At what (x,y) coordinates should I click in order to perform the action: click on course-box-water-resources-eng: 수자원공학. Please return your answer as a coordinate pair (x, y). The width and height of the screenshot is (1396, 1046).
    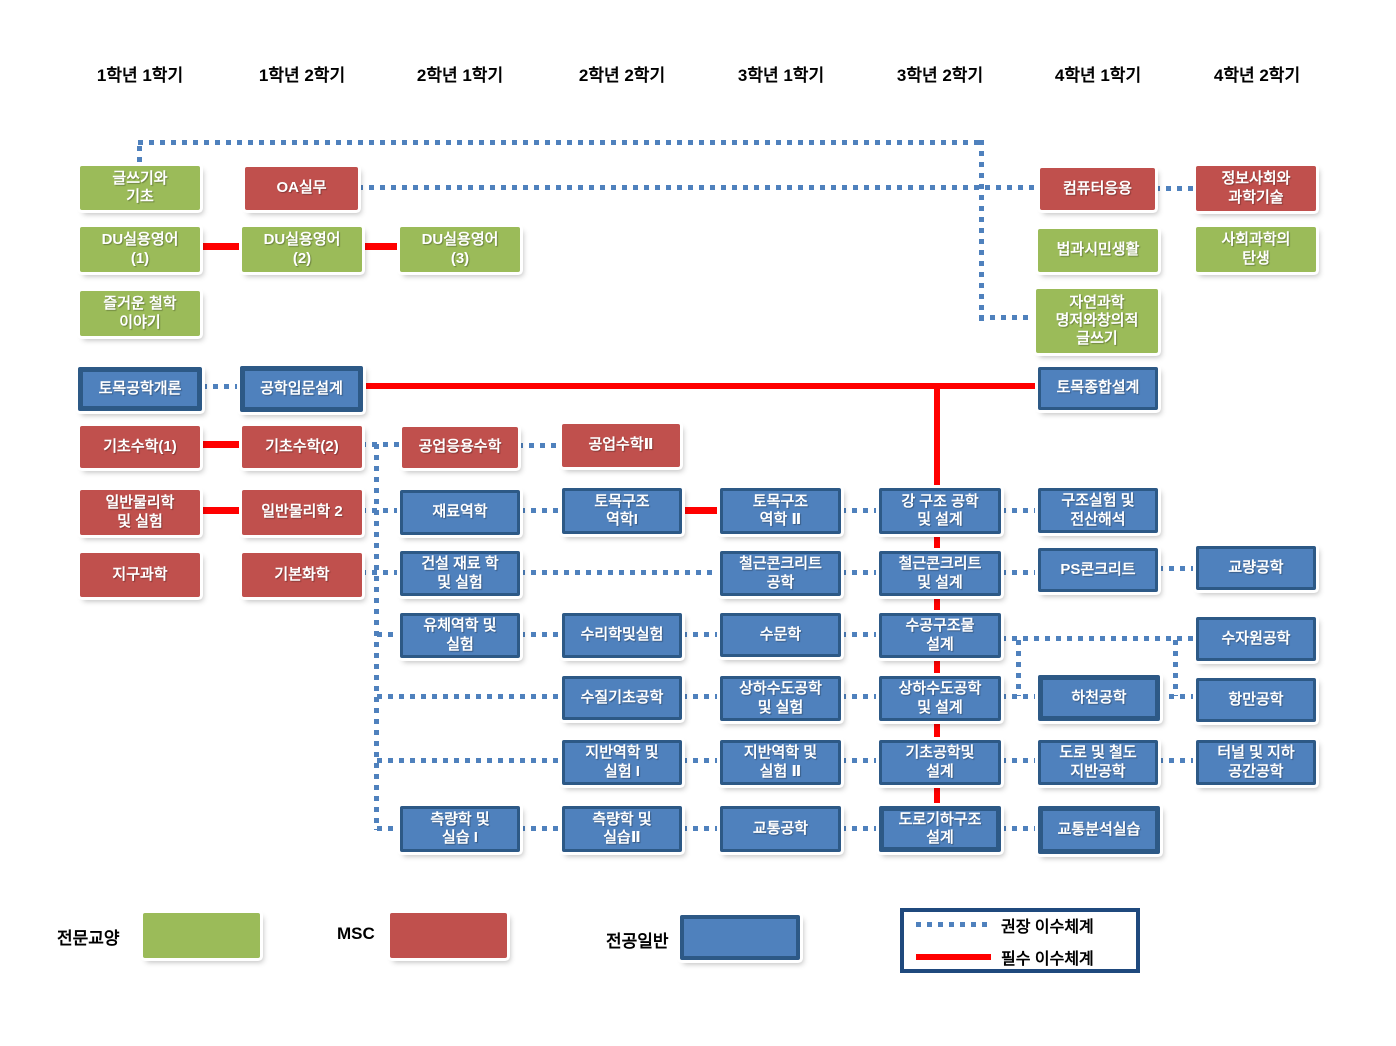
    Looking at the image, I should click on (1256, 639).